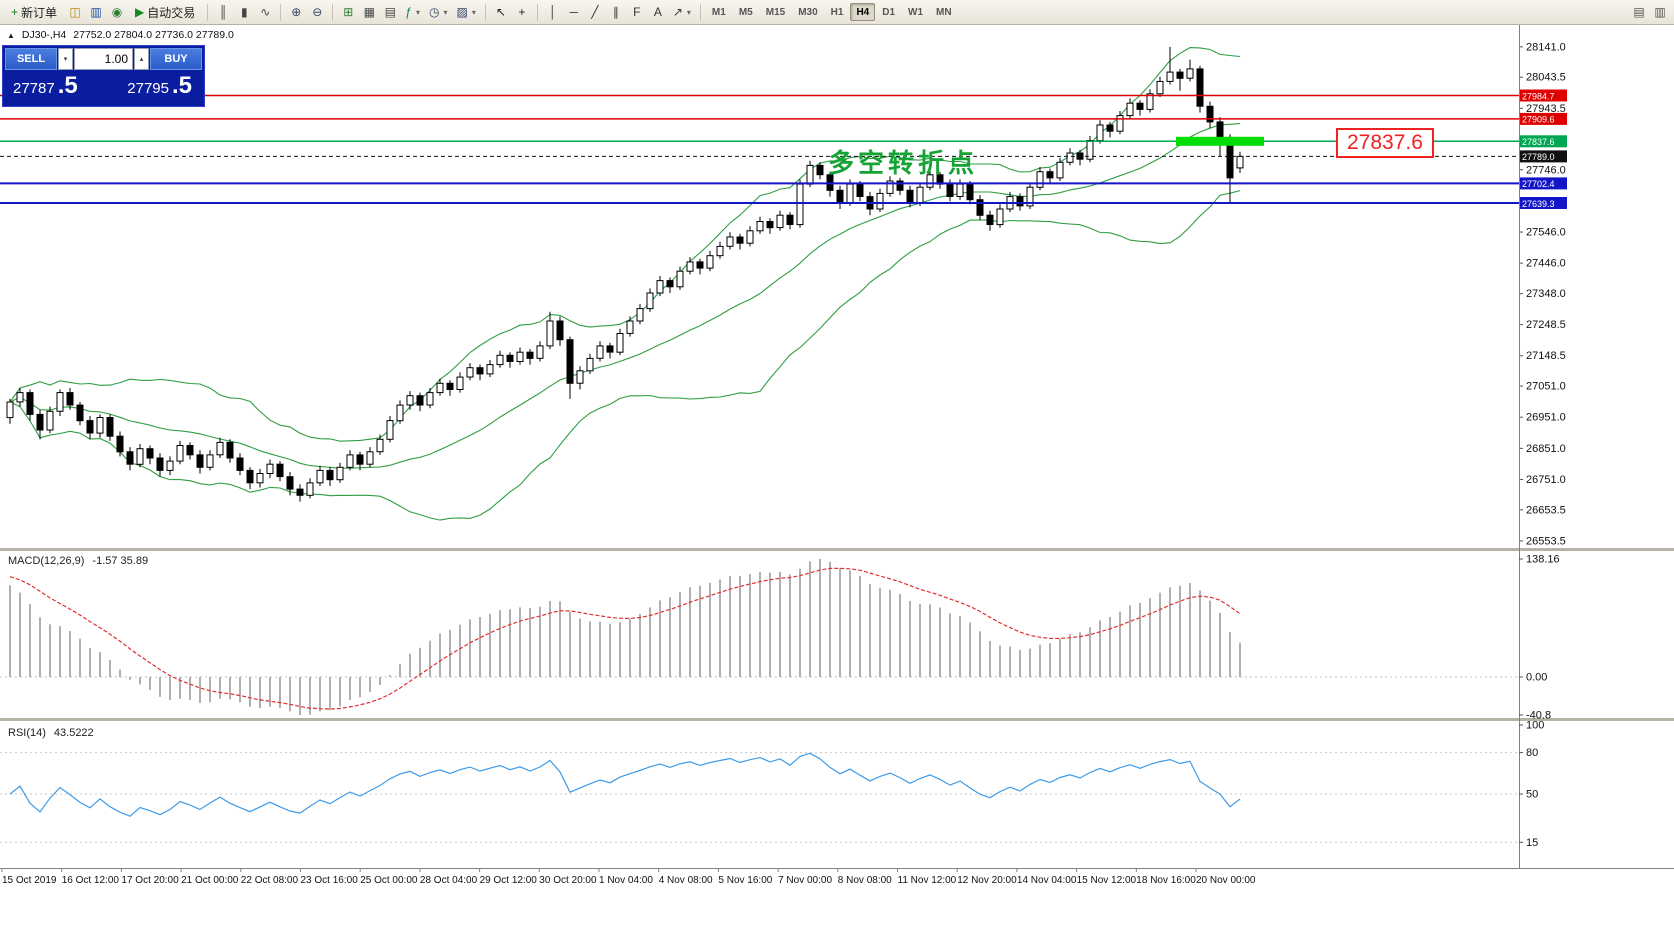 The width and height of the screenshot is (1674, 949). What do you see at coordinates (1546, 233) in the screenshot?
I see `svg-text: 27546.0` at bounding box center [1546, 233].